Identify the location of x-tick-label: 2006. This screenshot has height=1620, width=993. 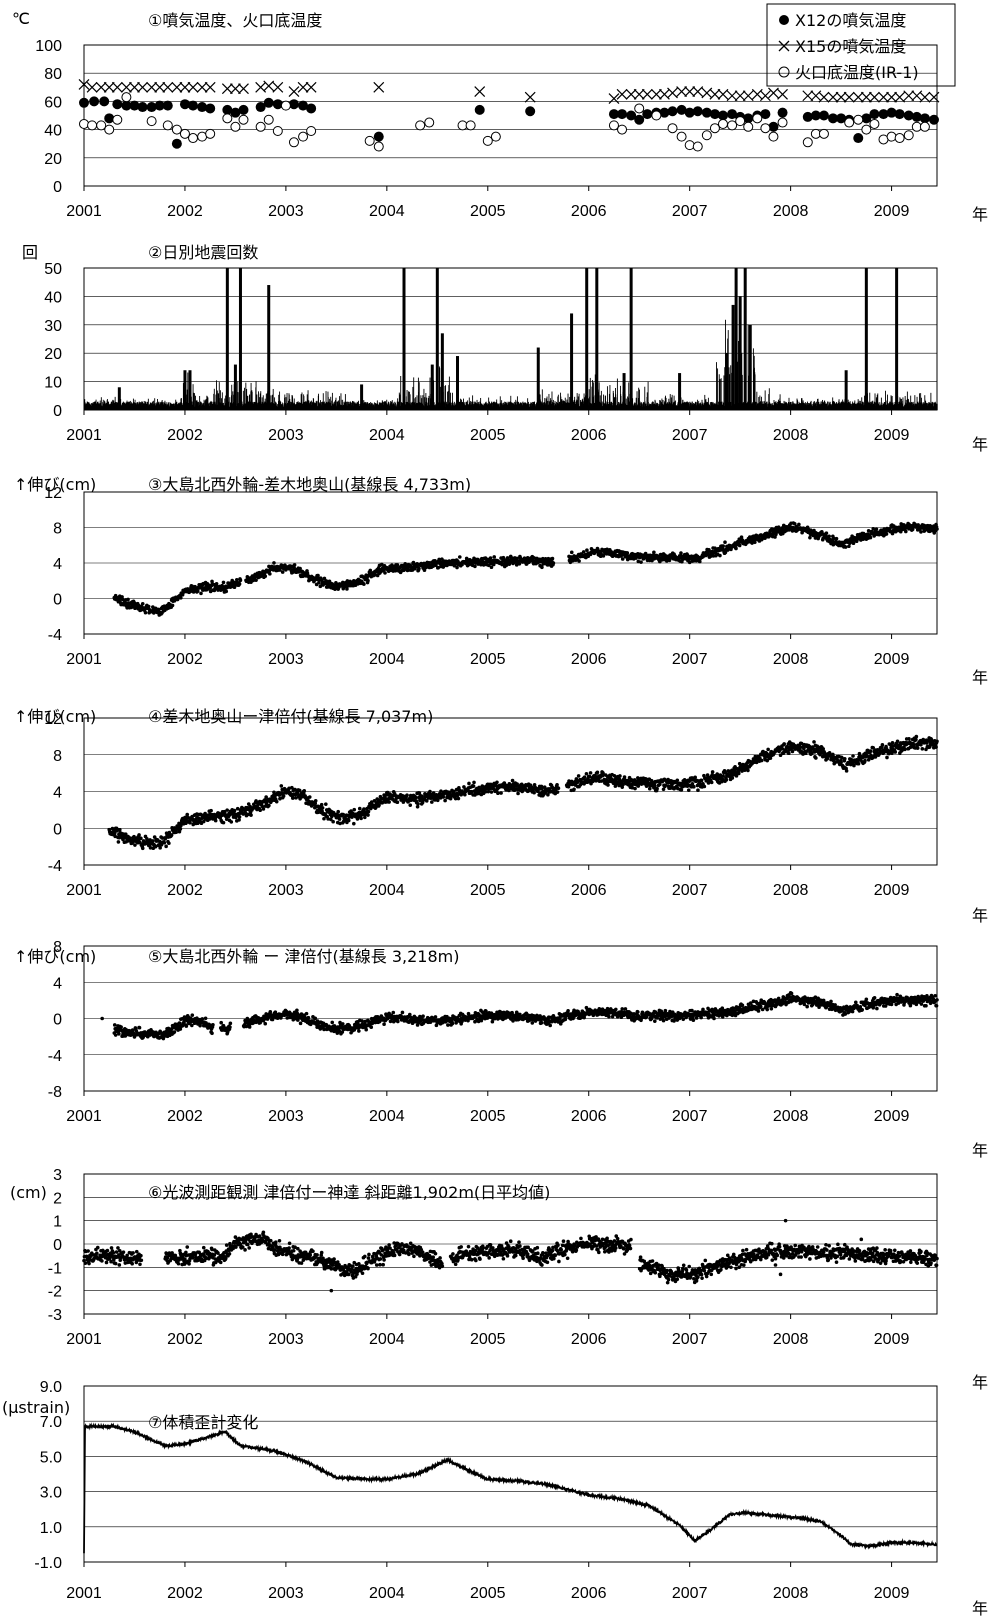
(589, 659).